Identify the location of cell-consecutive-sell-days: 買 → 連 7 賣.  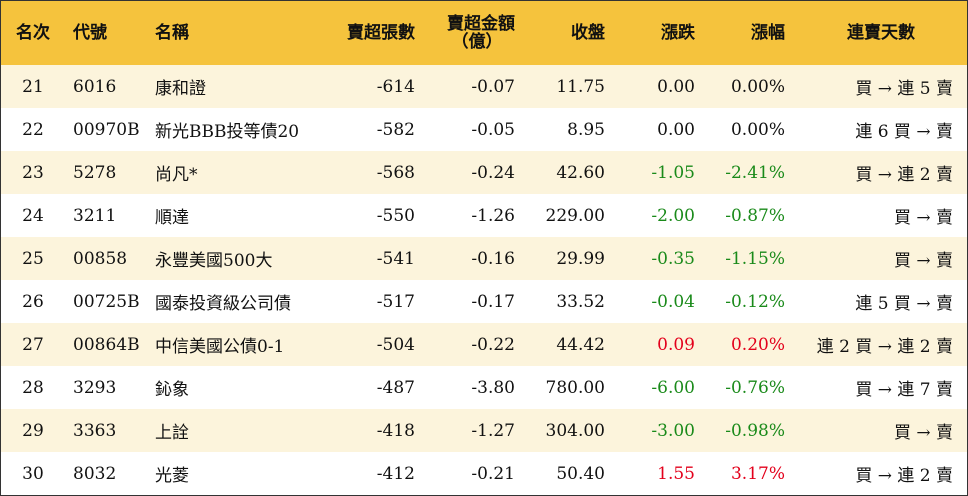
(904, 390).